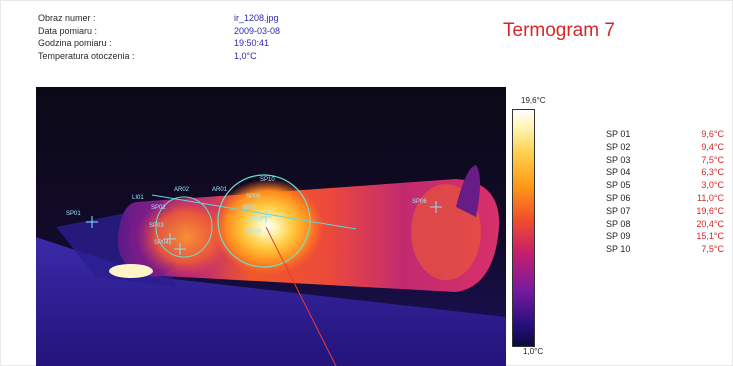 The height and width of the screenshot is (366, 733). Describe the element at coordinates (666, 198) in the screenshot. I see `spot-row: SP 06 11,0°C` at that location.